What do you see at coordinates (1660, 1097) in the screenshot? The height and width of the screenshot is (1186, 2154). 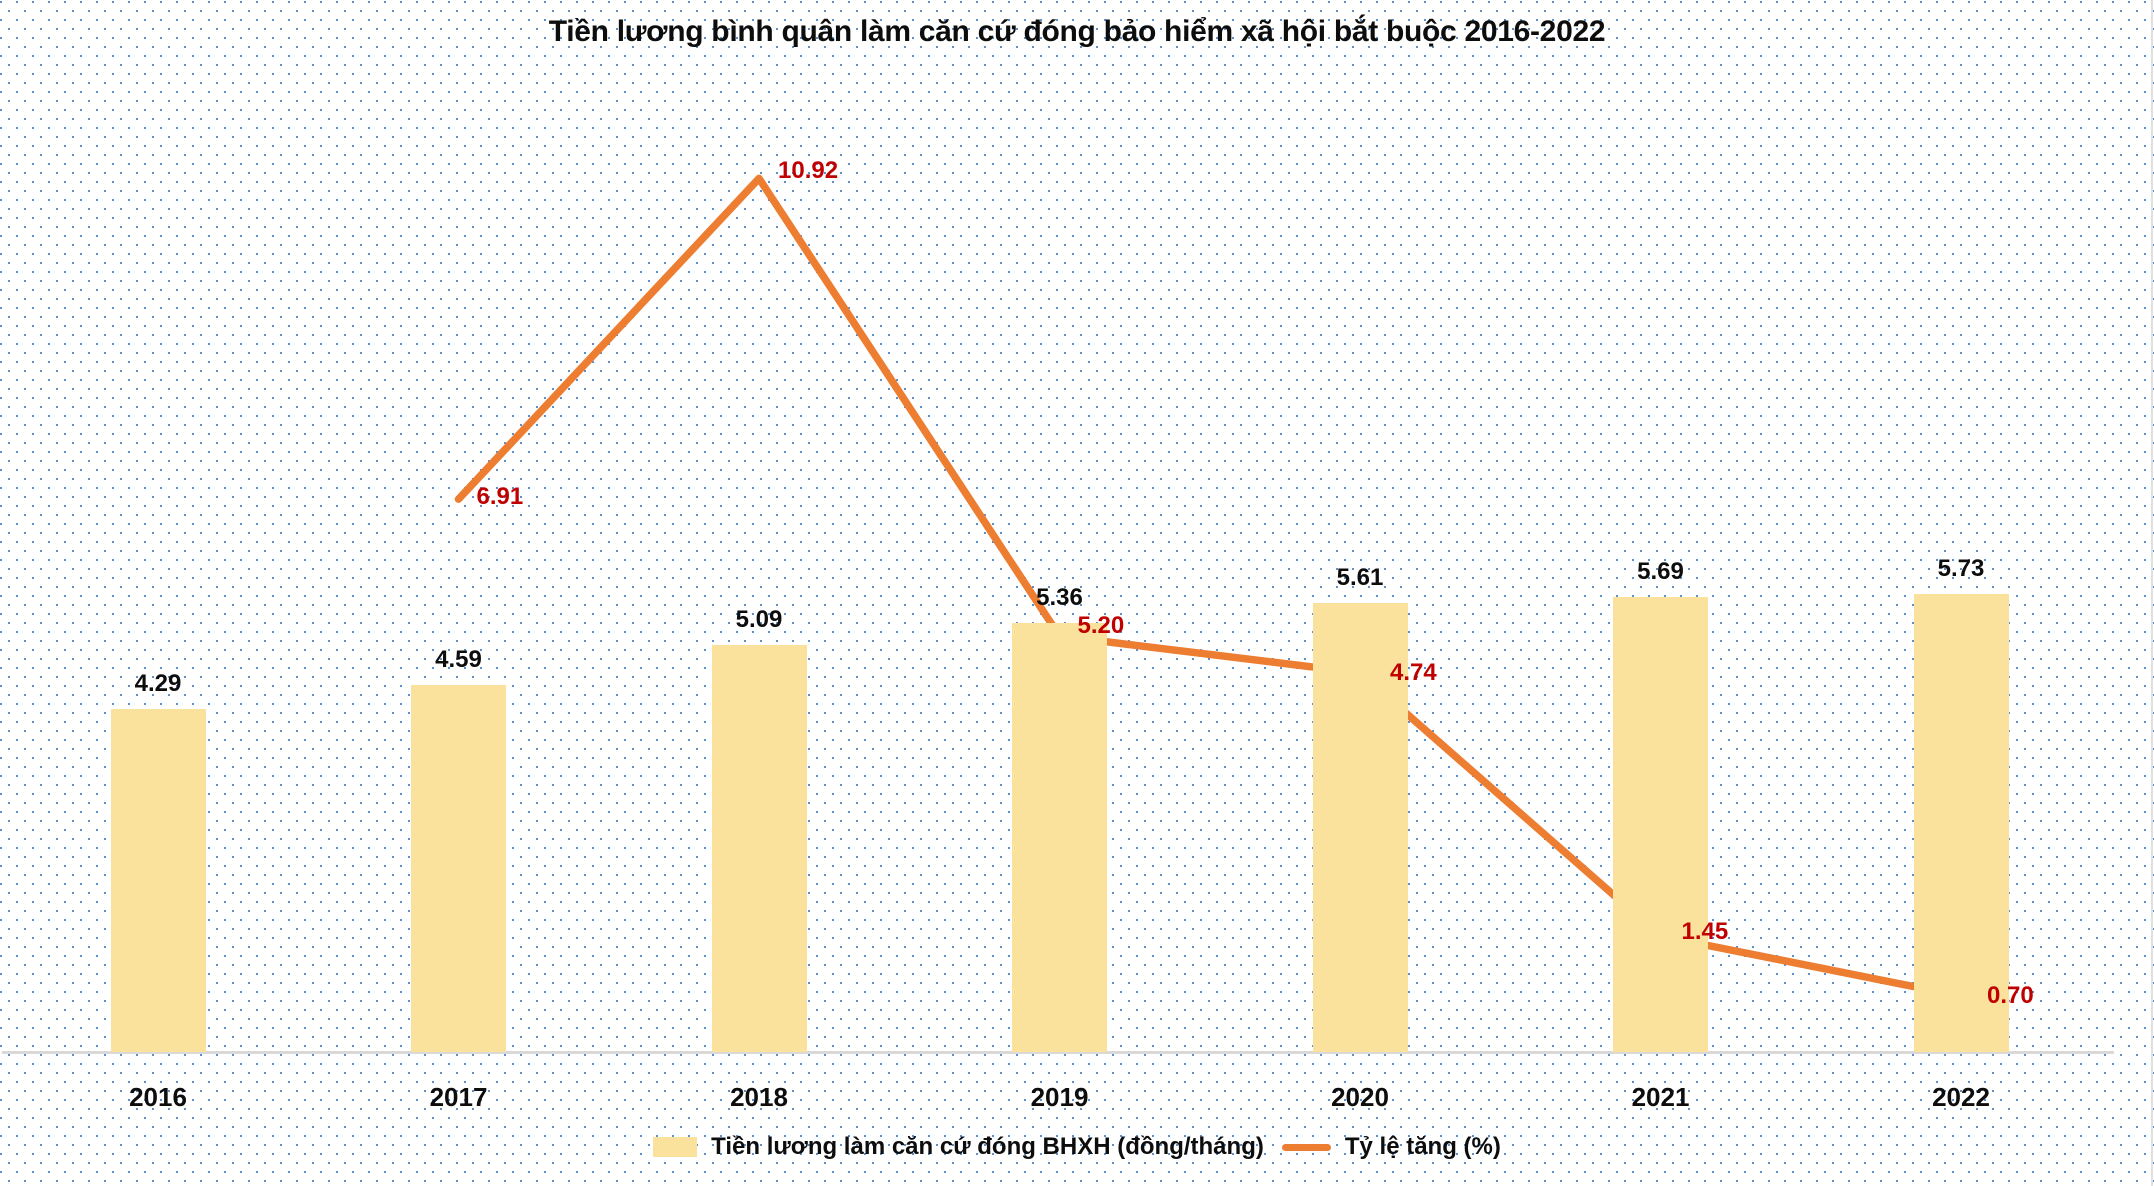 I see `x-axis-label-2021: 2021` at bounding box center [1660, 1097].